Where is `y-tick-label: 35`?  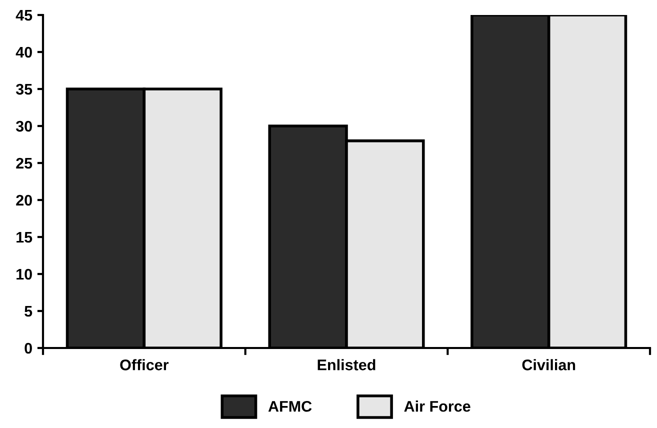
y-tick-label: 35 is located at coordinates (24, 89).